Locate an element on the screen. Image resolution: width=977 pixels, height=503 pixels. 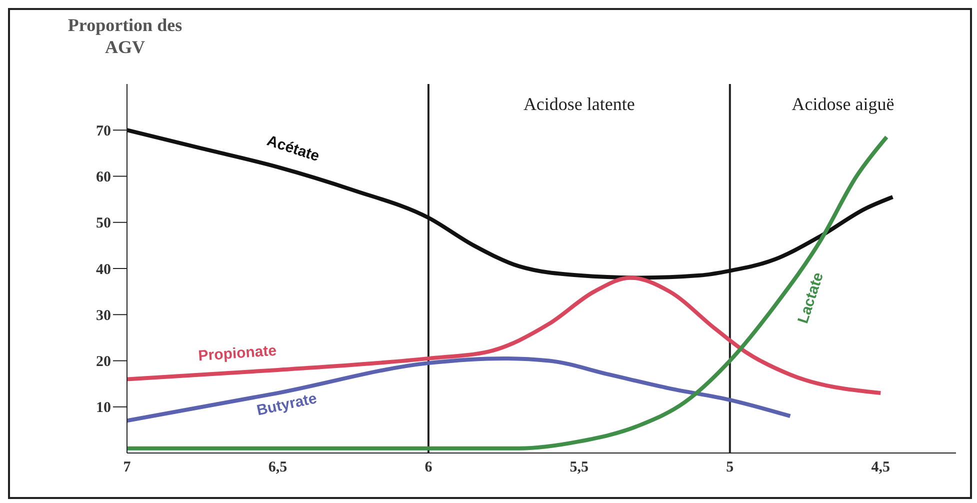
x-tick-label: 5,5 is located at coordinates (579, 468).